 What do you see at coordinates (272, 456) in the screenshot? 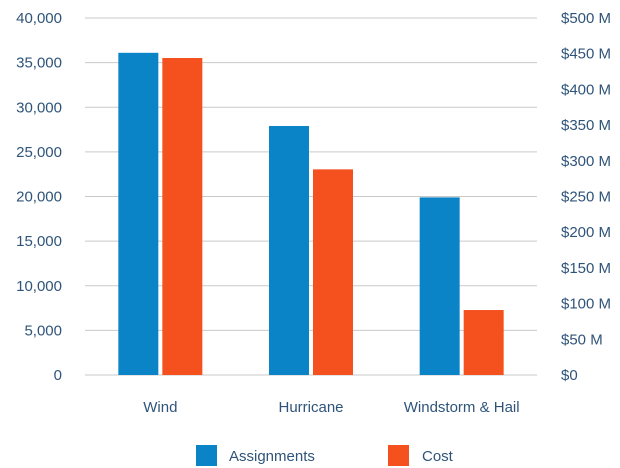
I see `legend-label-assignments: Assignments` at bounding box center [272, 456].